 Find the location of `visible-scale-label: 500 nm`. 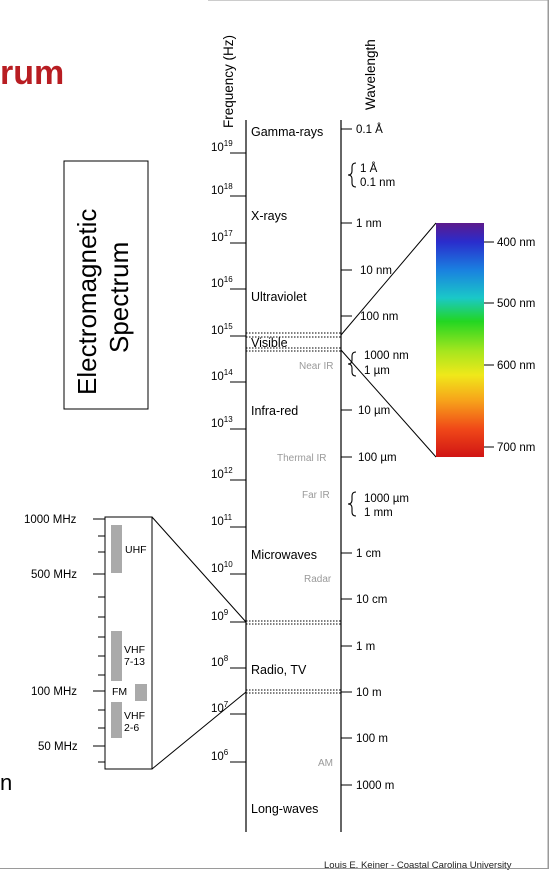

visible-scale-label: 500 nm is located at coordinates (516, 304).